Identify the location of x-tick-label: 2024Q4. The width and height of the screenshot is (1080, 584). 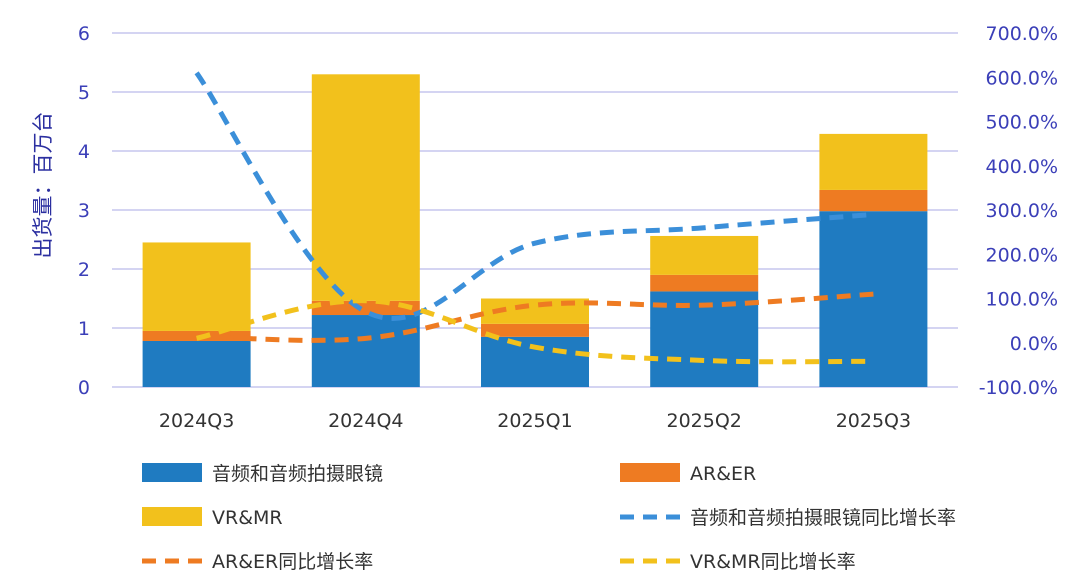
(365, 421).